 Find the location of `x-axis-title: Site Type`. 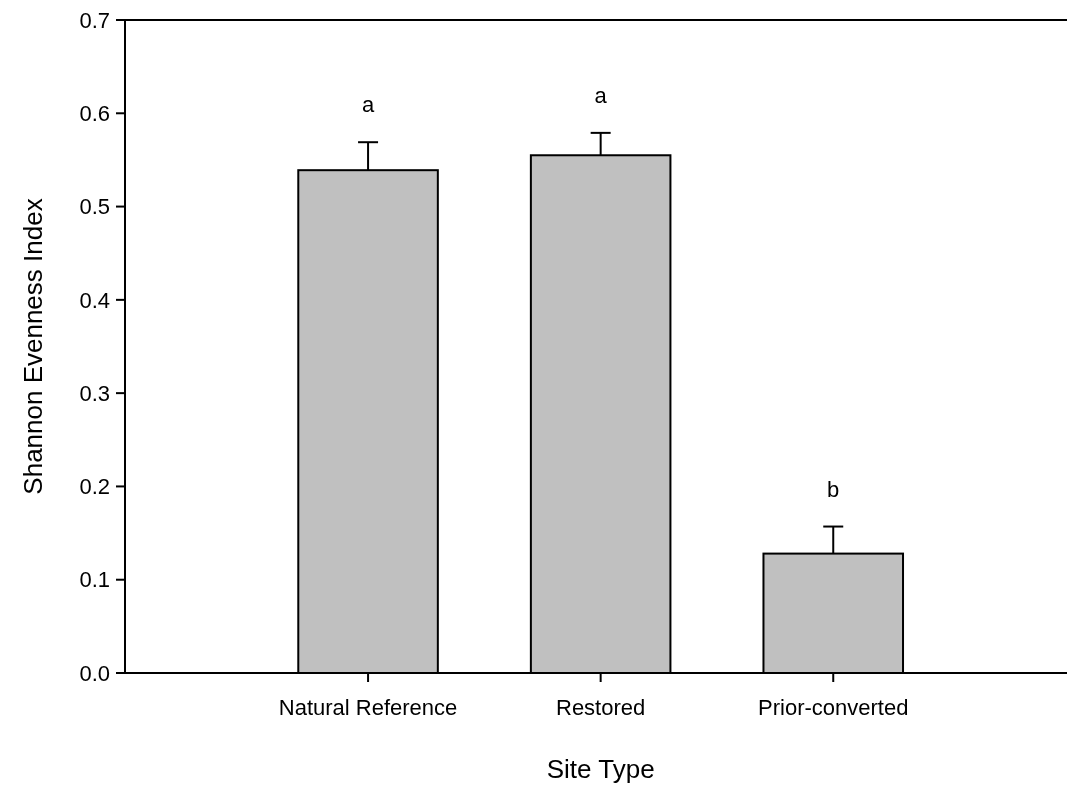

x-axis-title: Site Type is located at coordinates (600, 769).